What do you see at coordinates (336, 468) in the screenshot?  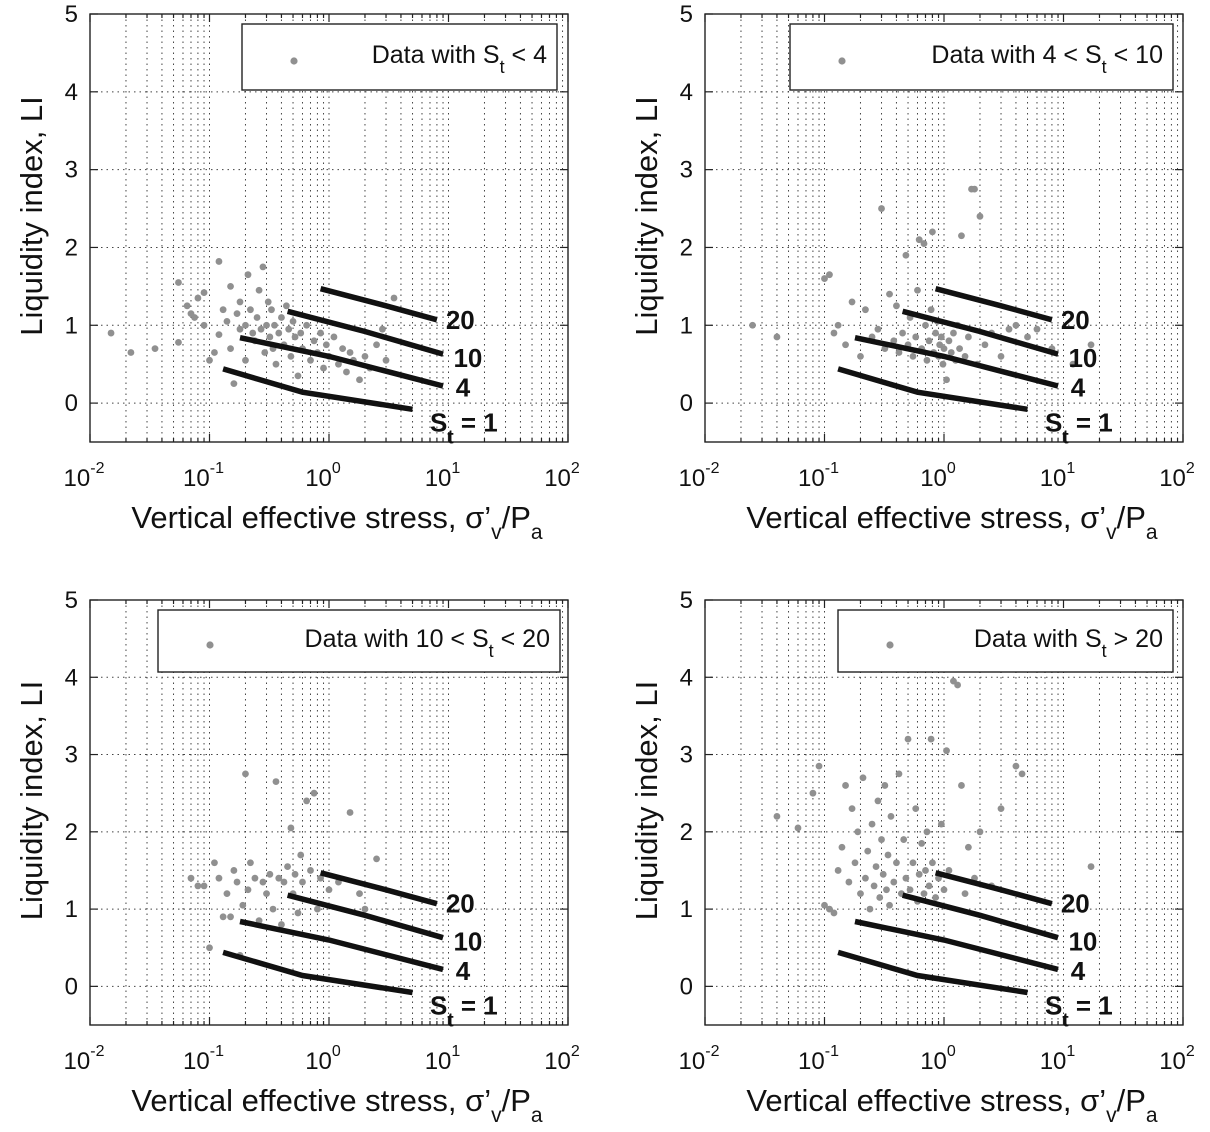 I see `x-tick-exponent: 0` at bounding box center [336, 468].